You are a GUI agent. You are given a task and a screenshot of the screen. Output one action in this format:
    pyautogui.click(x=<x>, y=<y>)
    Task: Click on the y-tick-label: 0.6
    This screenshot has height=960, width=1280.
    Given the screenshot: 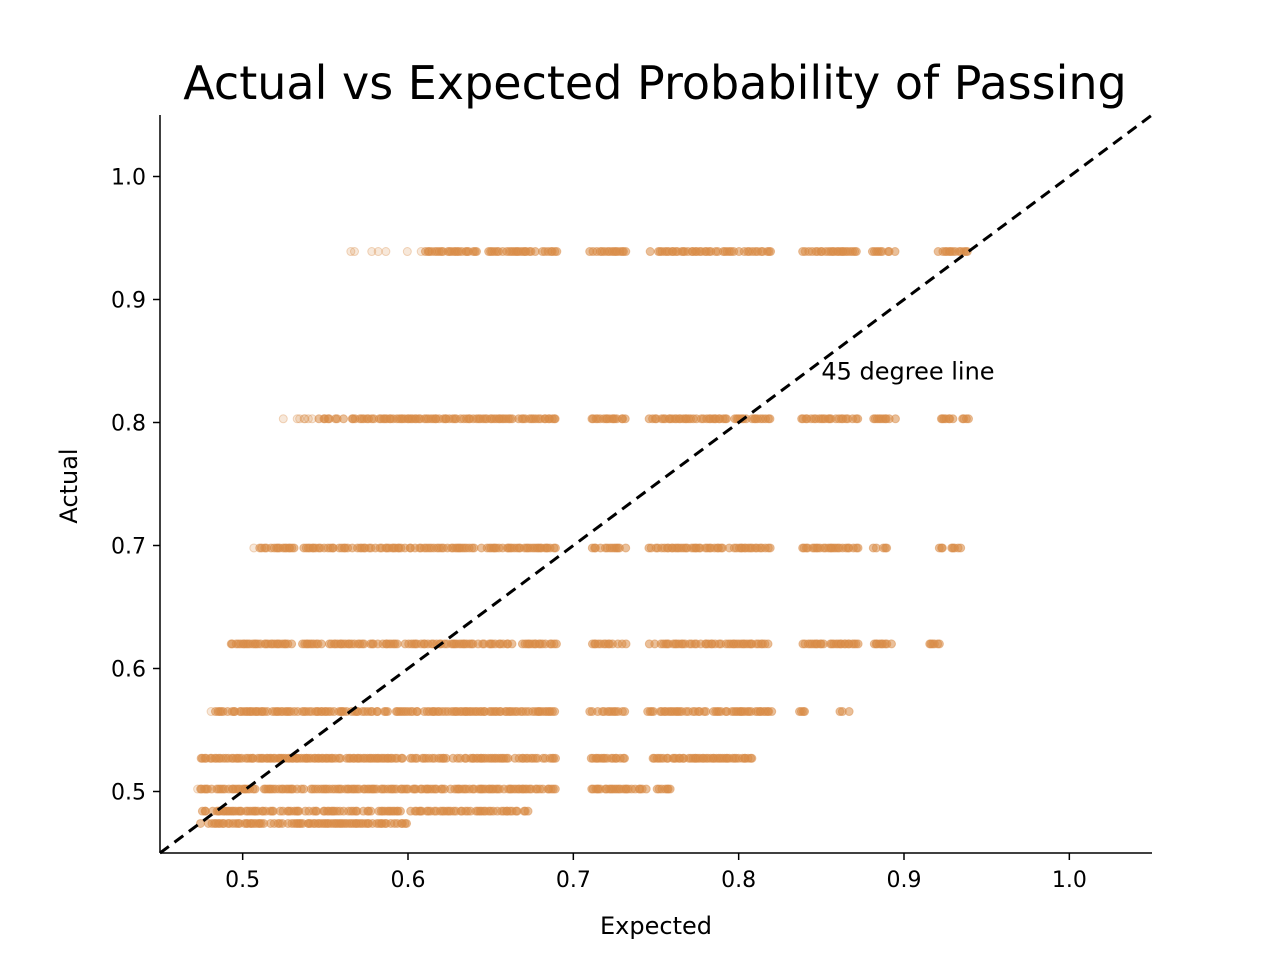 What is the action you would take?
    pyautogui.click(x=128, y=670)
    